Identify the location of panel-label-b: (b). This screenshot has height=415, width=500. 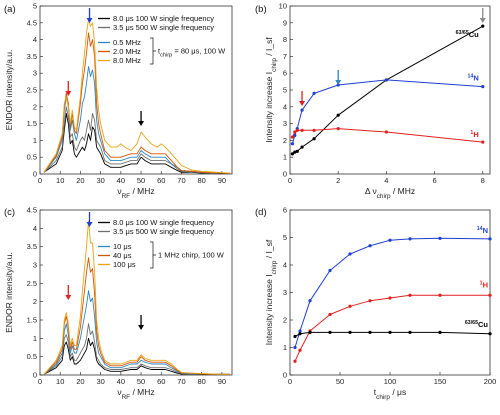
(261, 9).